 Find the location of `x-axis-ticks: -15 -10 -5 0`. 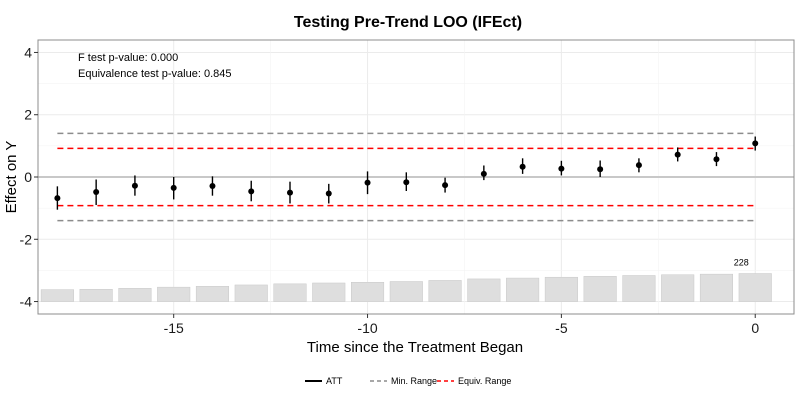

x-axis-ticks: -15 -10 -5 0 is located at coordinates (461, 325).